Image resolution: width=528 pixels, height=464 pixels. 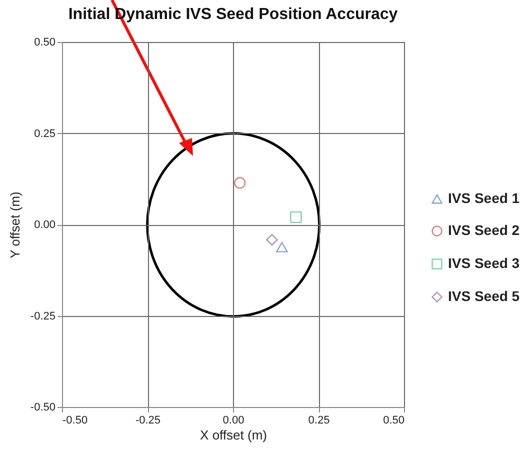 What do you see at coordinates (233, 435) in the screenshot?
I see `x-axis-title: X offset (m)` at bounding box center [233, 435].